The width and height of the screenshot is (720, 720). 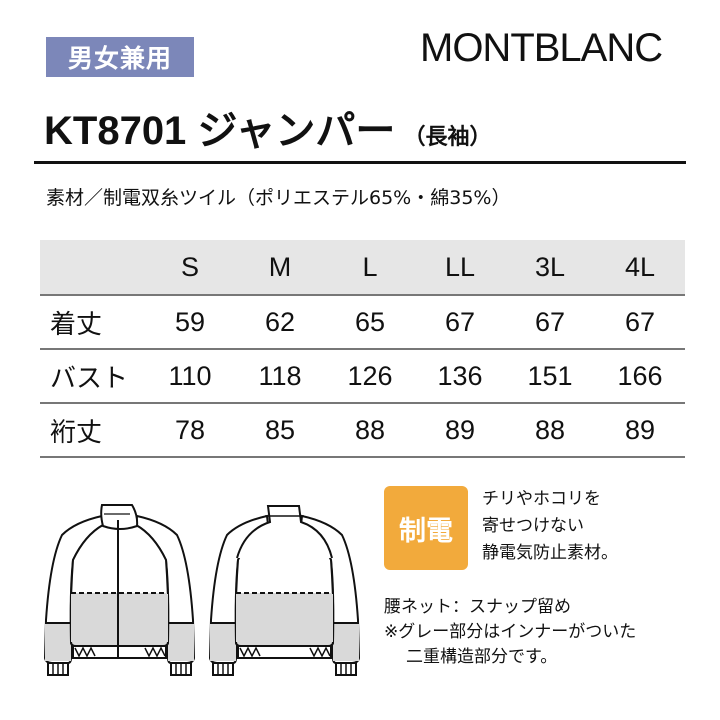 What do you see at coordinates (190, 321) in the screenshot?
I see `table-cell: 59` at bounding box center [190, 321].